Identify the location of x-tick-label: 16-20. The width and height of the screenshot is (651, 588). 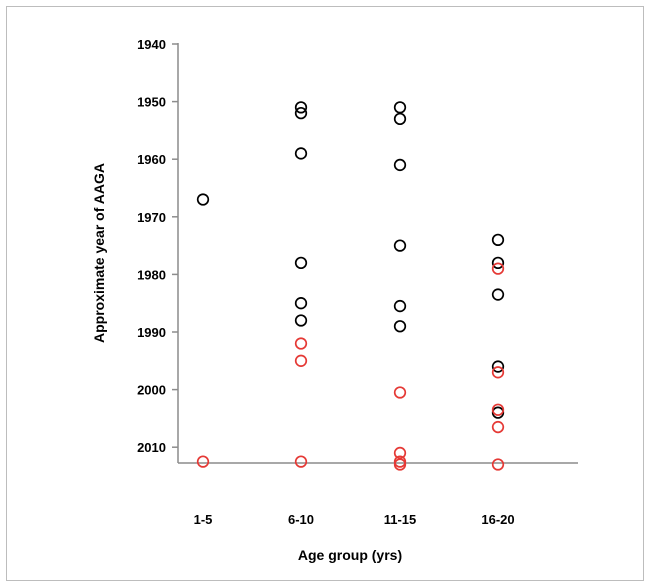
(497, 519).